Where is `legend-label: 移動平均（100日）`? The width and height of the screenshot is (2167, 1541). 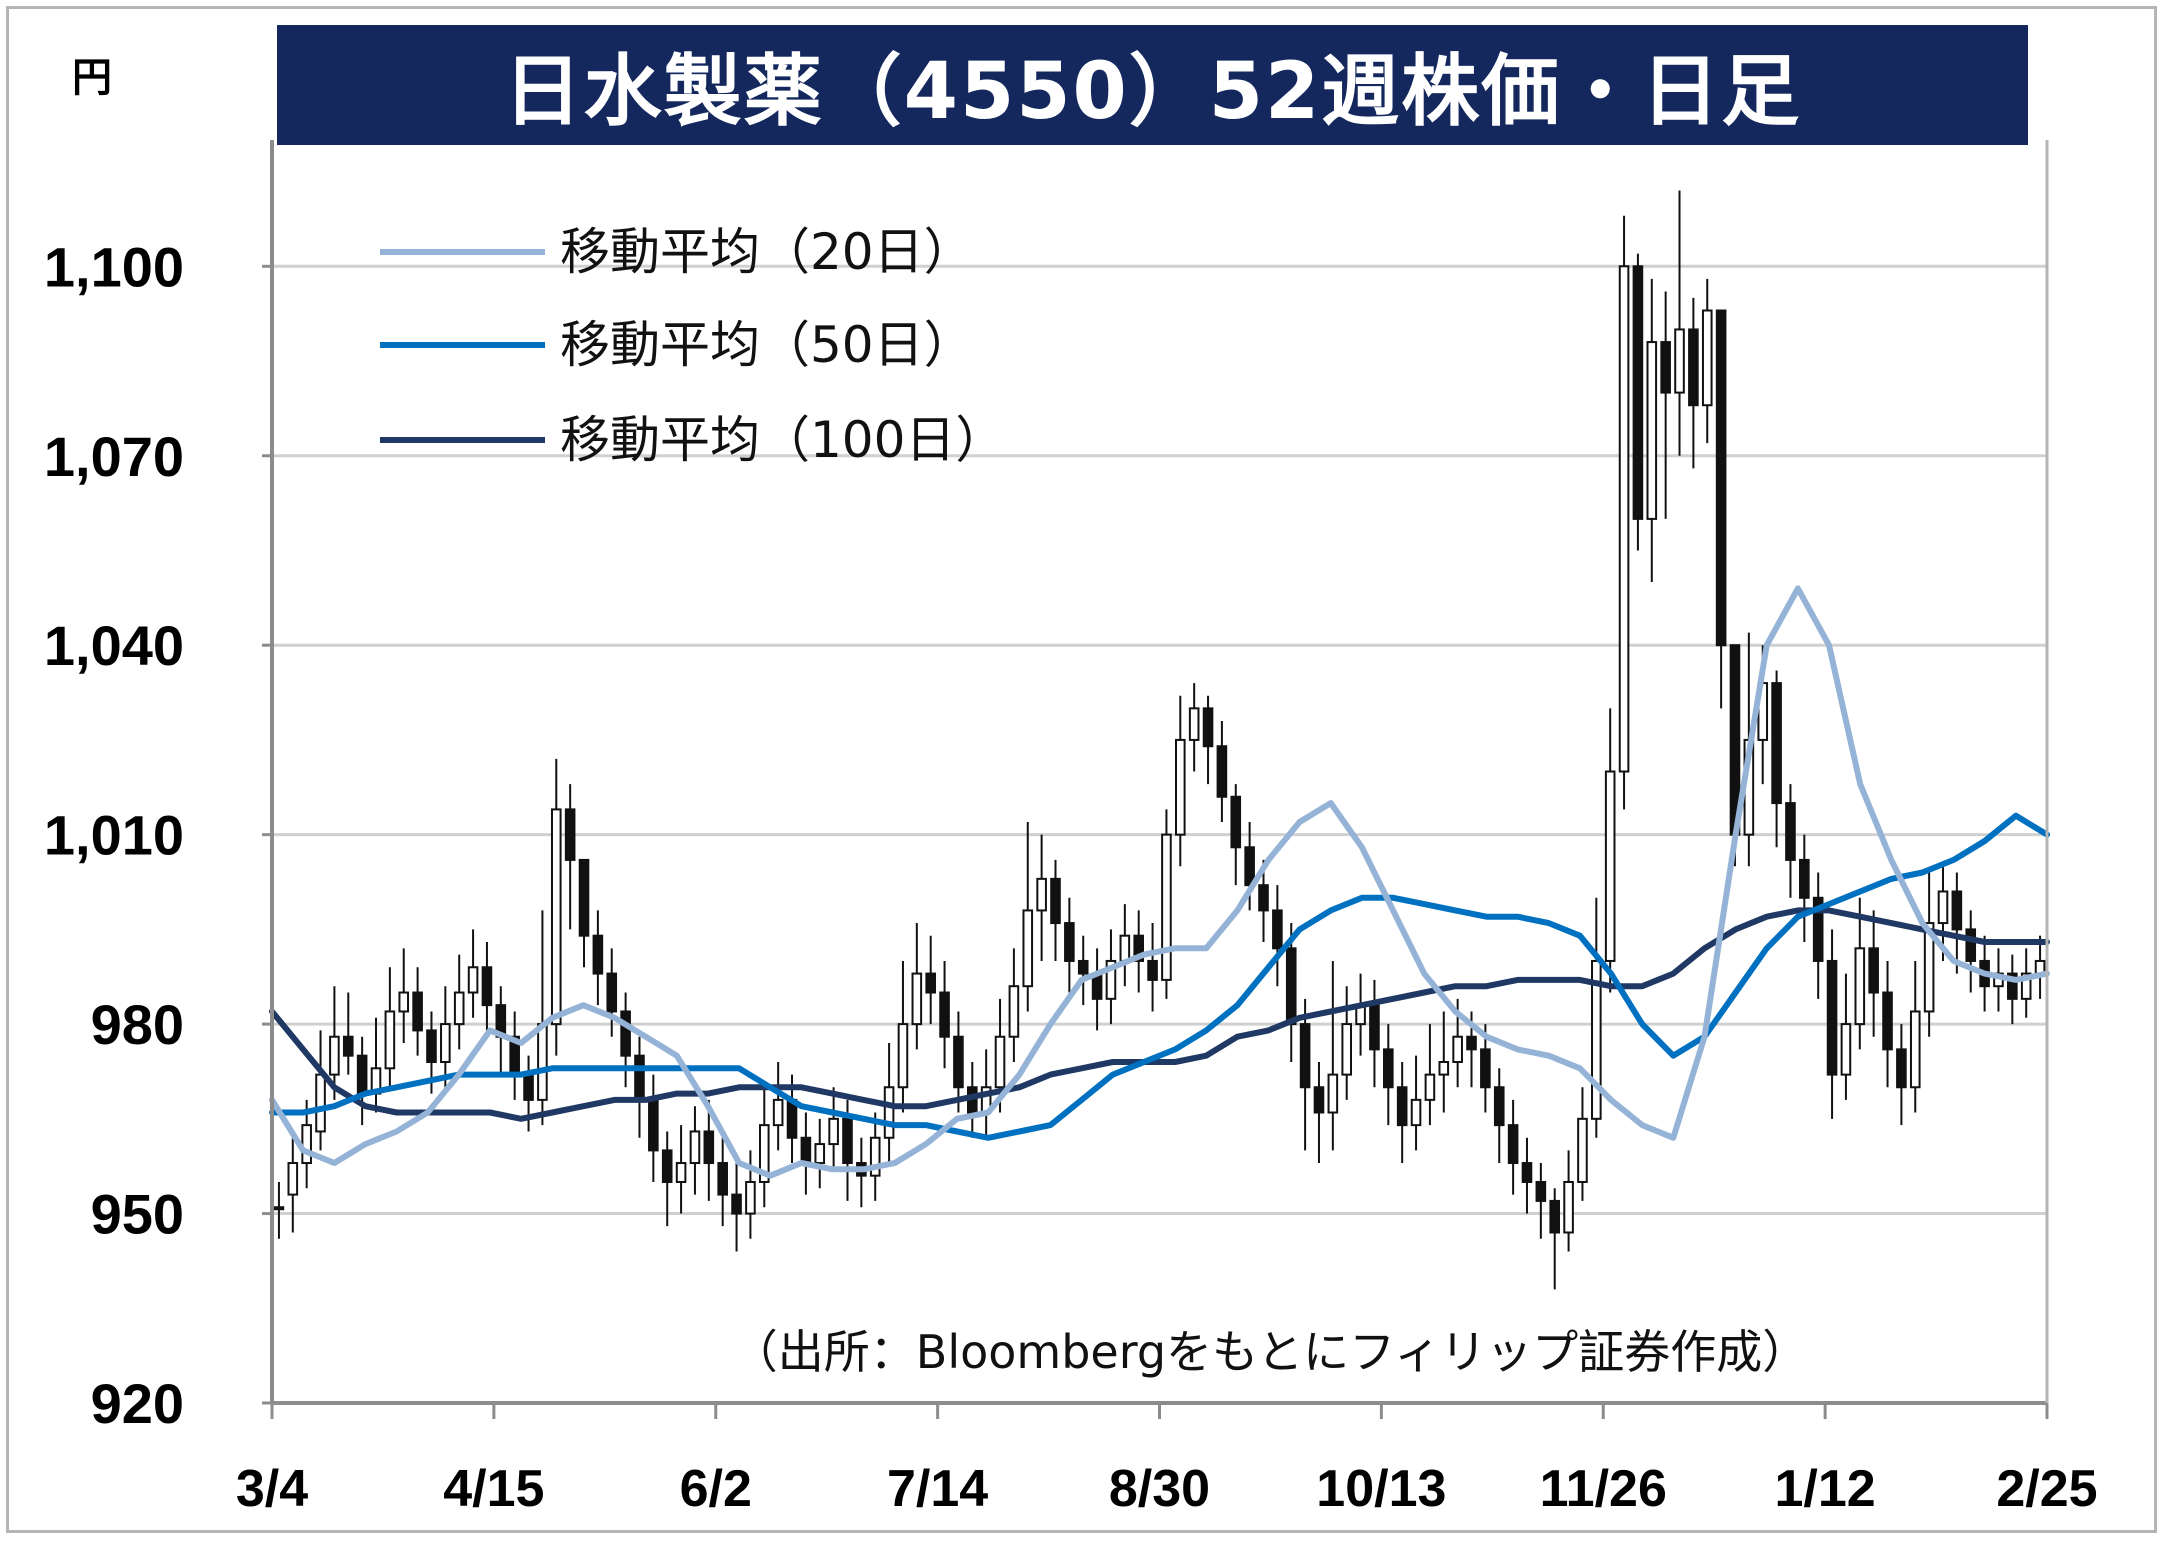
legend-label: 移動平均（100日） is located at coordinates (782, 440).